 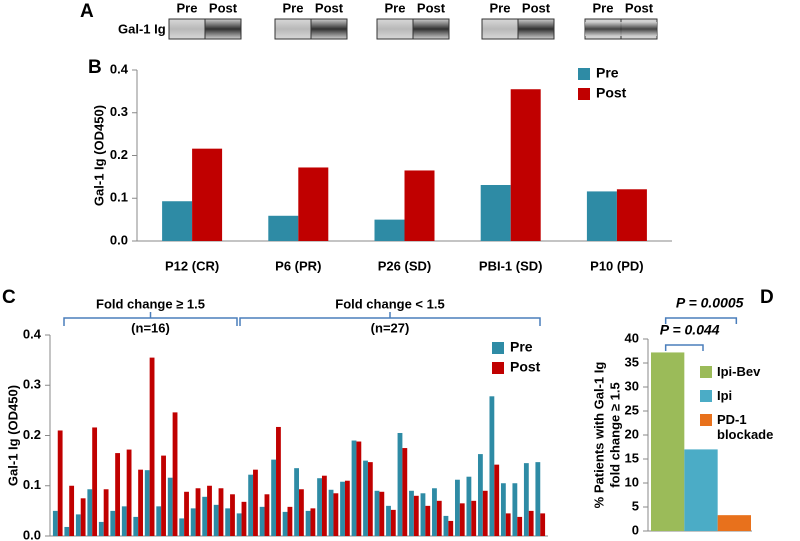 What do you see at coordinates (32, 534) in the screenshot?
I see `y-tick-label: 0.0` at bounding box center [32, 534].